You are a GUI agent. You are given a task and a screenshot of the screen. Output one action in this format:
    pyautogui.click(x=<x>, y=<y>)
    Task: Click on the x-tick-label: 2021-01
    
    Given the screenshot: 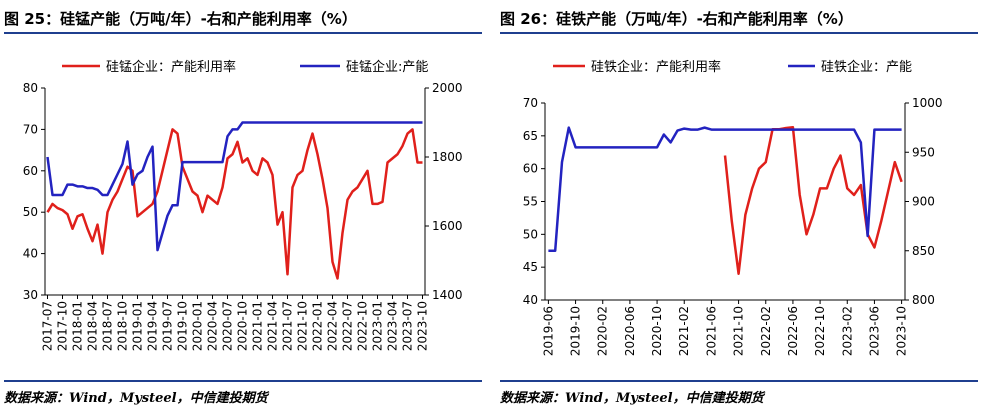 What is the action you would take?
    pyautogui.click(x=258, y=326)
    